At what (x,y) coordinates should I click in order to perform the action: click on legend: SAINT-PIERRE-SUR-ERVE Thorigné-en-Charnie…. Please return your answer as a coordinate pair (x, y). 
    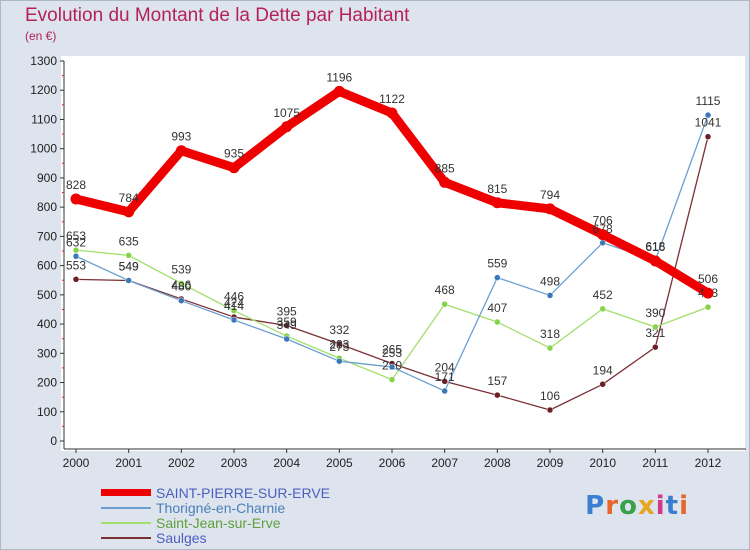
    Looking at the image, I should click on (215, 515).